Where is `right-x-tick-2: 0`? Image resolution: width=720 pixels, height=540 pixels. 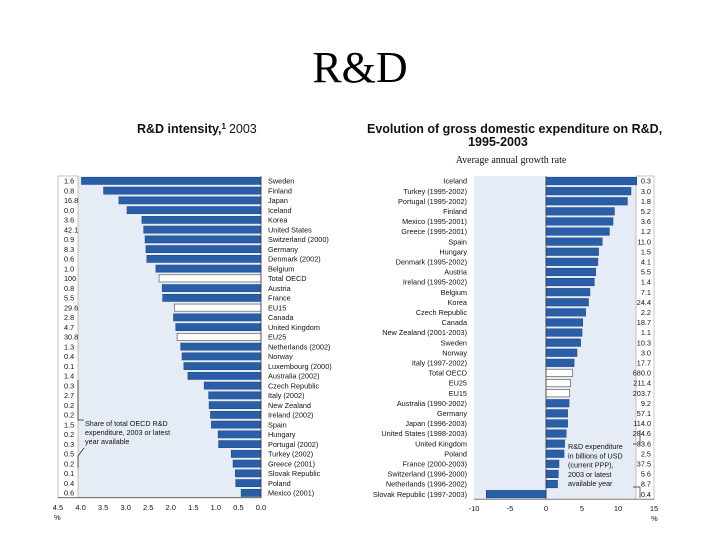 right-x-tick-2: 0 is located at coordinates (546, 508).